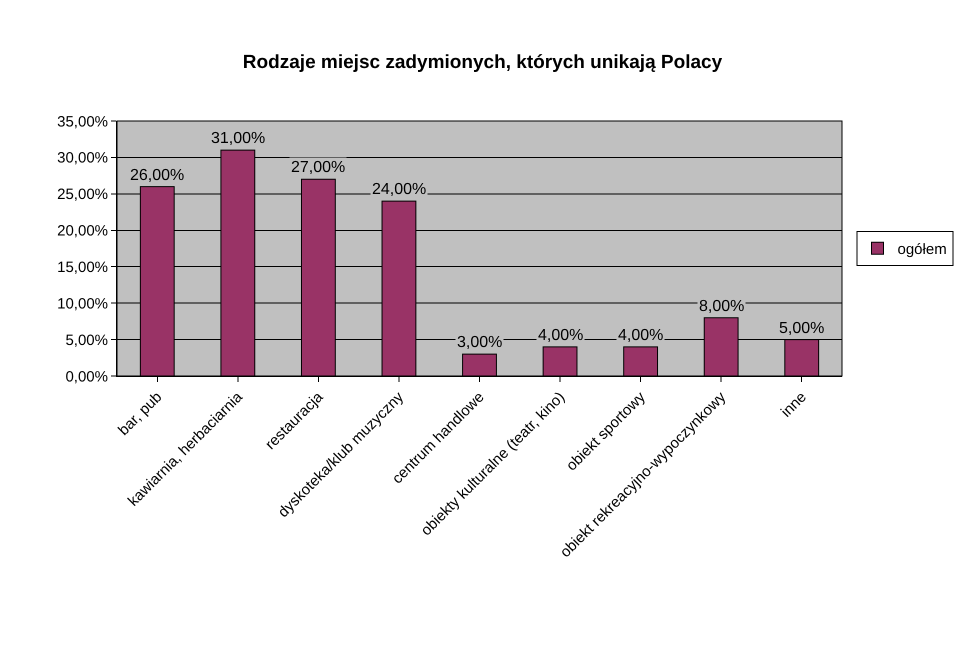 This screenshot has height=646, width=965. I want to click on data-label: 27,00%, so click(318, 167).